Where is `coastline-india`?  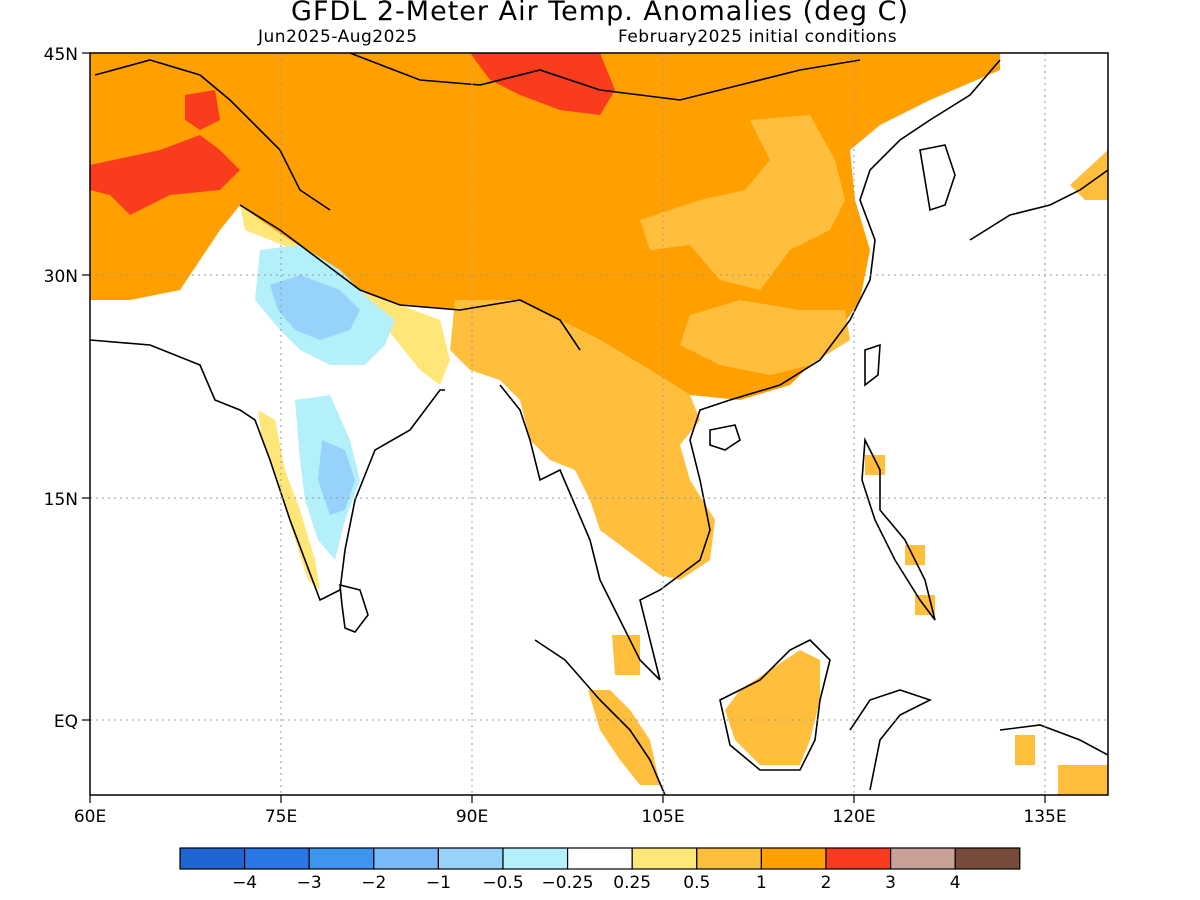
coastline-india is located at coordinates (267, 470).